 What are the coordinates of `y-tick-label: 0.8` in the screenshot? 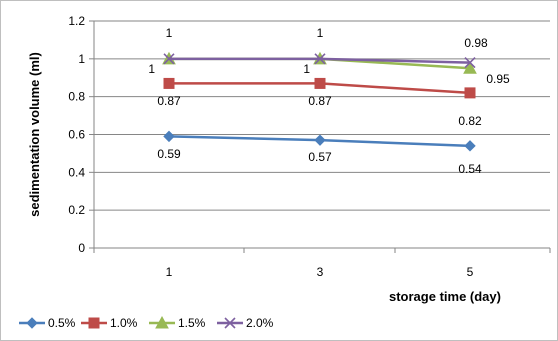 It's located at (76, 97).